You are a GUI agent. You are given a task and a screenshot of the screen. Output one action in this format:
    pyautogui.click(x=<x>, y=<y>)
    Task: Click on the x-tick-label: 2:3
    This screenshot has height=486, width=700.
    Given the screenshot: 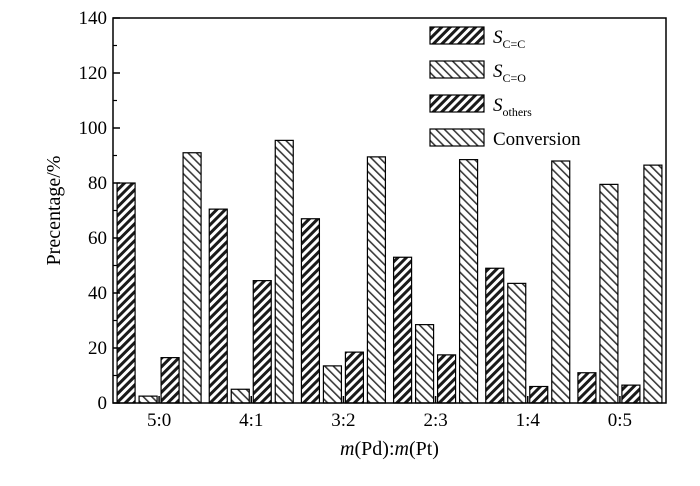 What is the action you would take?
    pyautogui.click(x=435, y=420)
    